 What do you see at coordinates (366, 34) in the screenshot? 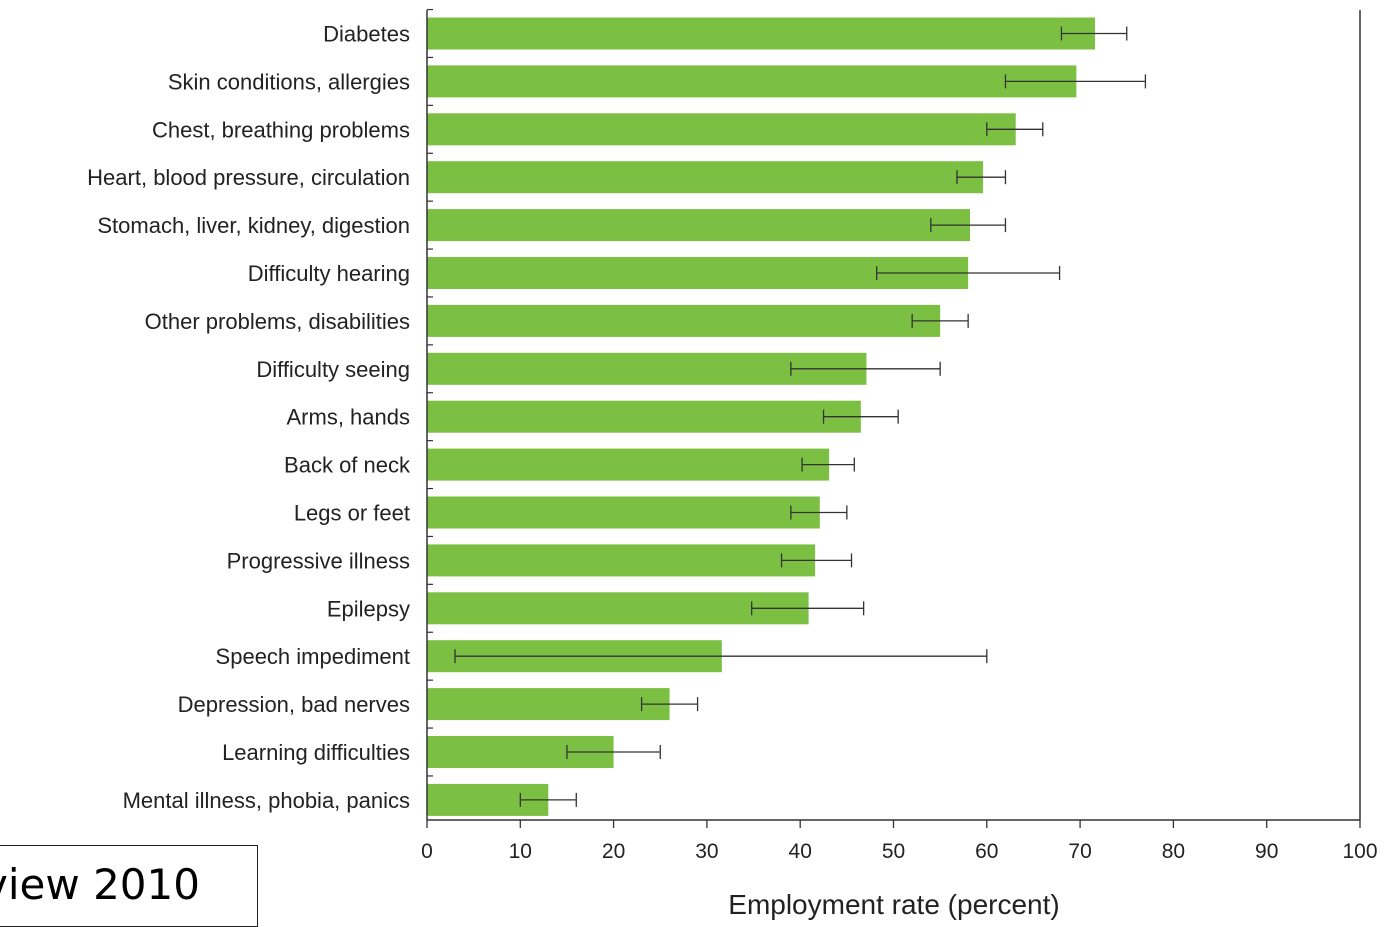
I see `category-label: Diabetes` at bounding box center [366, 34].